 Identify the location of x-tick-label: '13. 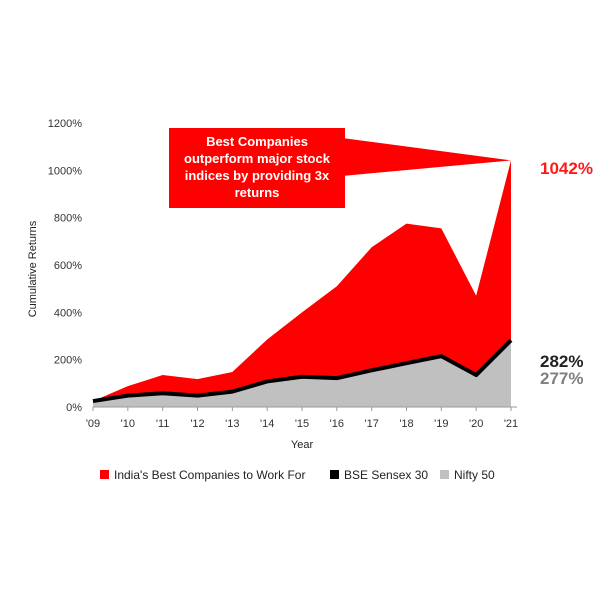
(232, 424).